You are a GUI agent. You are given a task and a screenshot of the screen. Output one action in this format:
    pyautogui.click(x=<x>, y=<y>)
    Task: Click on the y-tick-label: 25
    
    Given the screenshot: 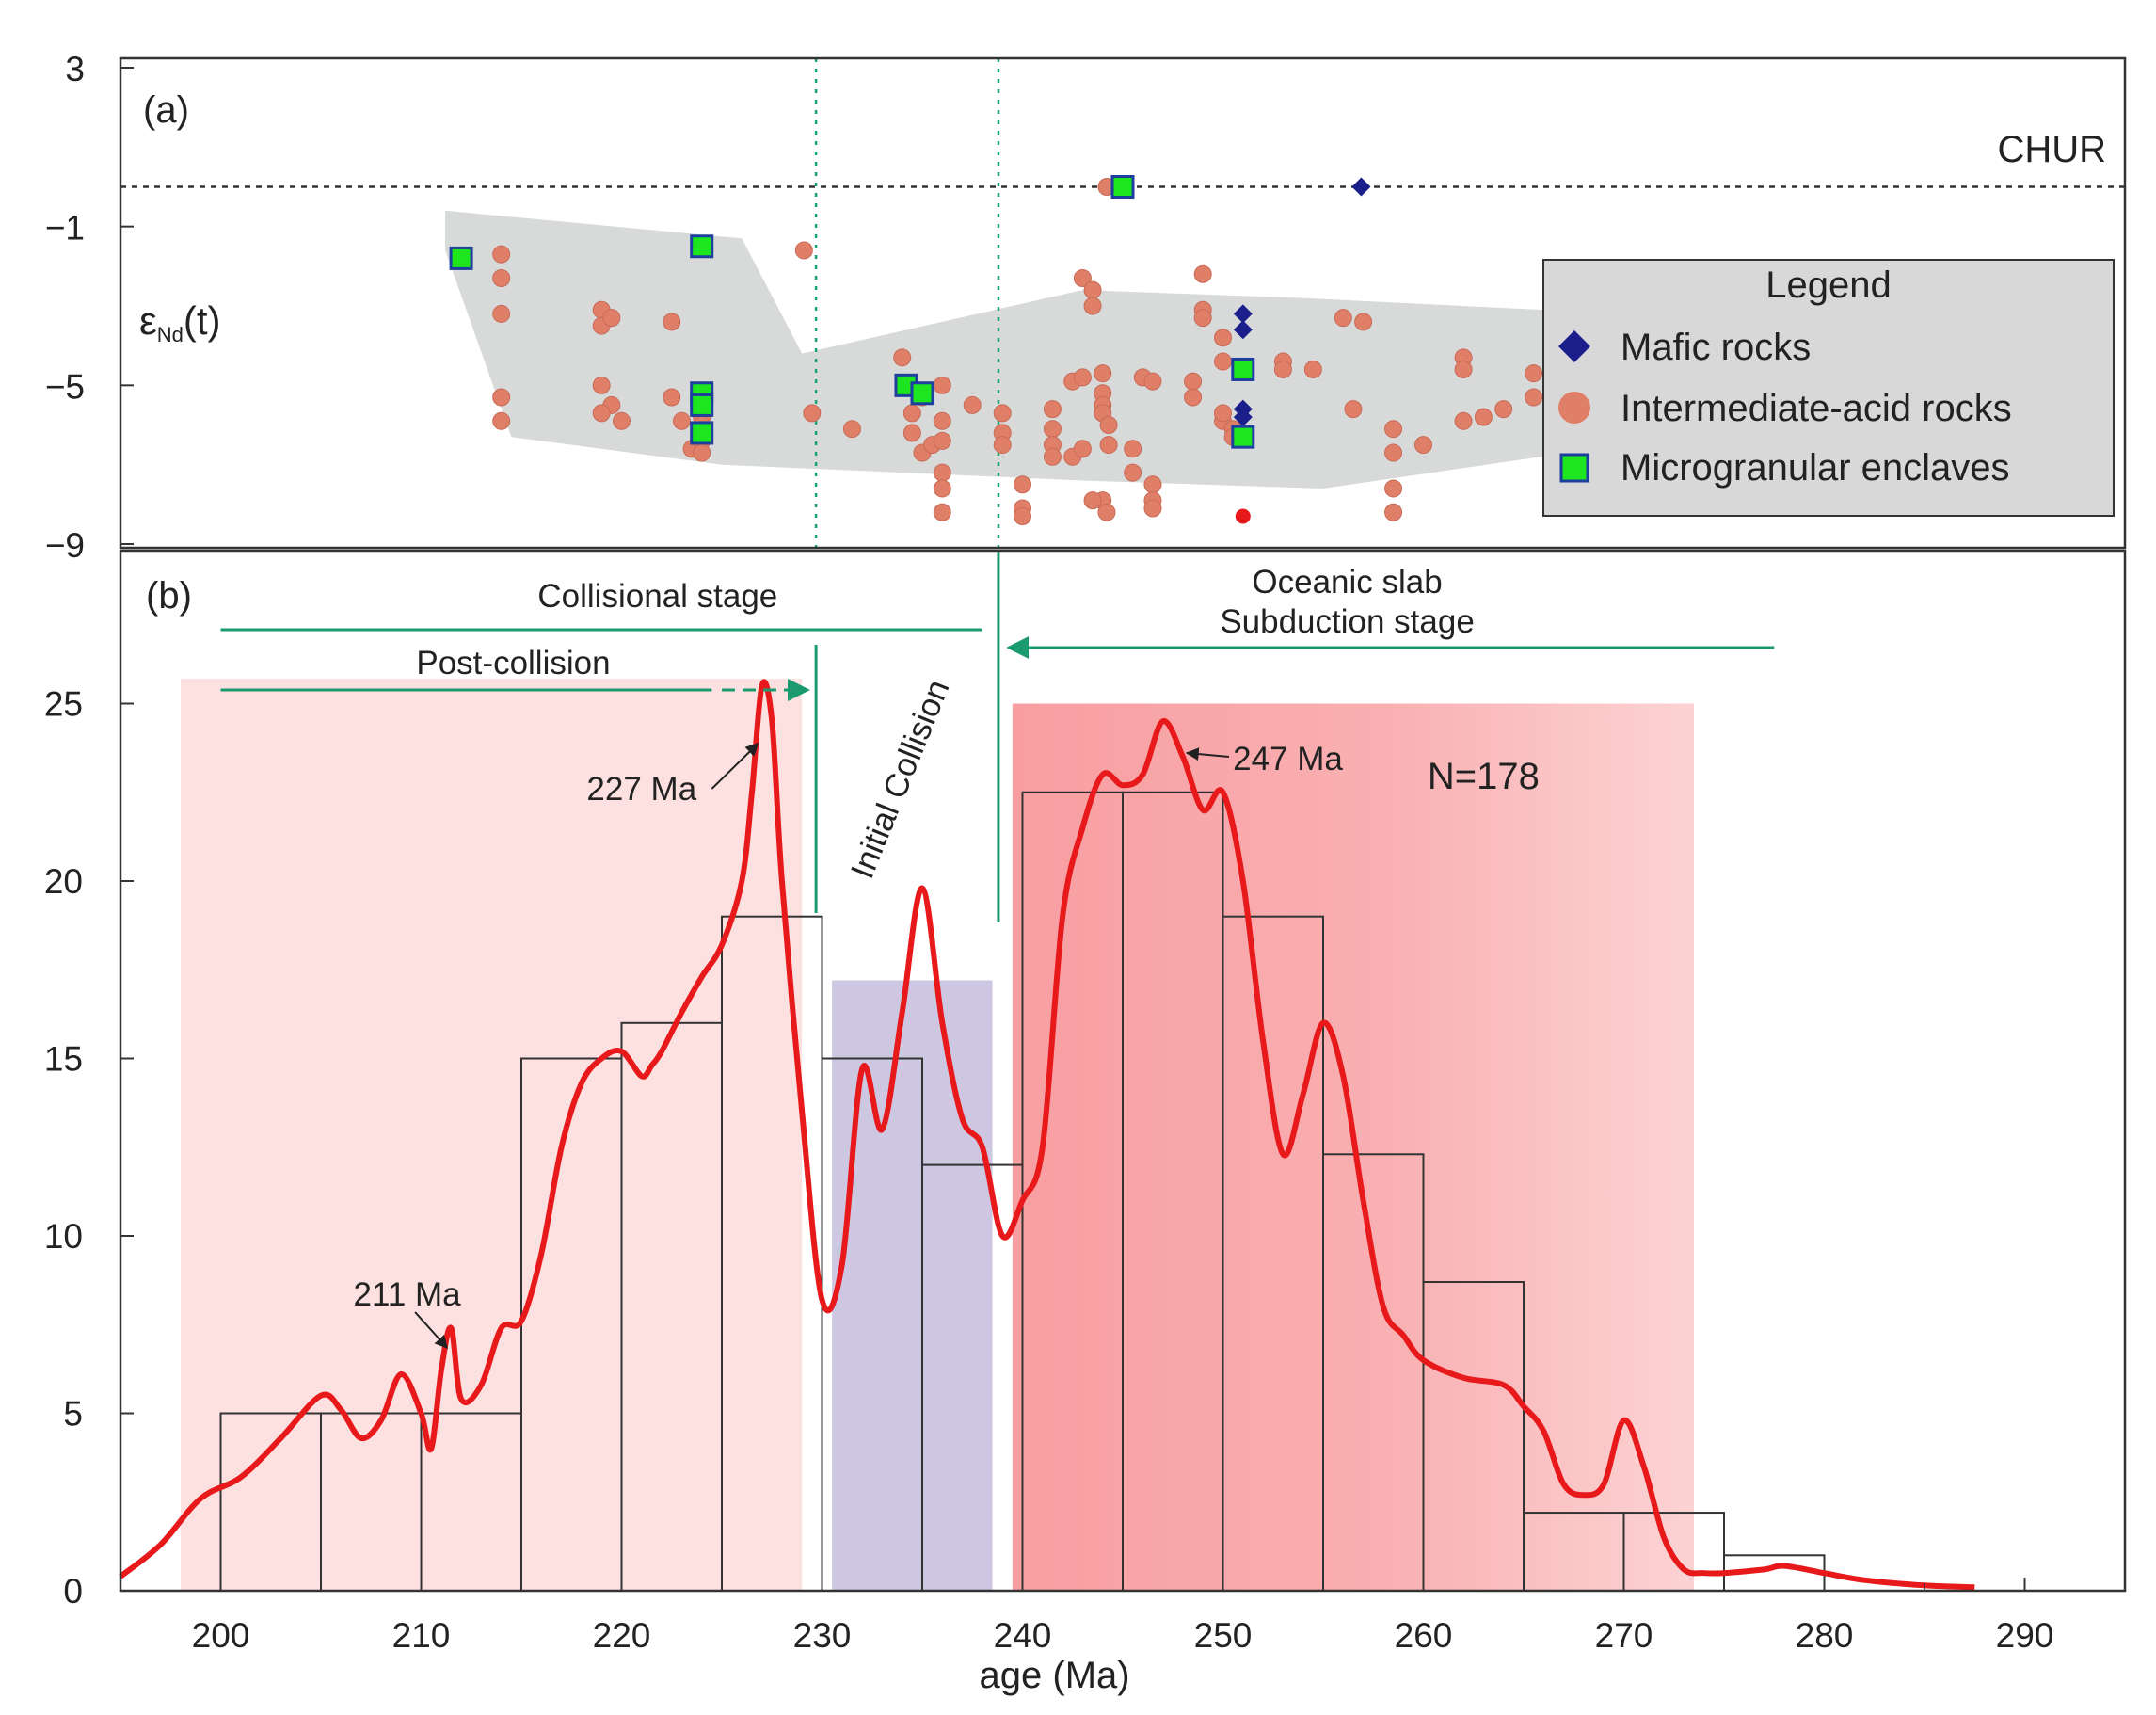 What is the action you would take?
    pyautogui.click(x=63, y=704)
    